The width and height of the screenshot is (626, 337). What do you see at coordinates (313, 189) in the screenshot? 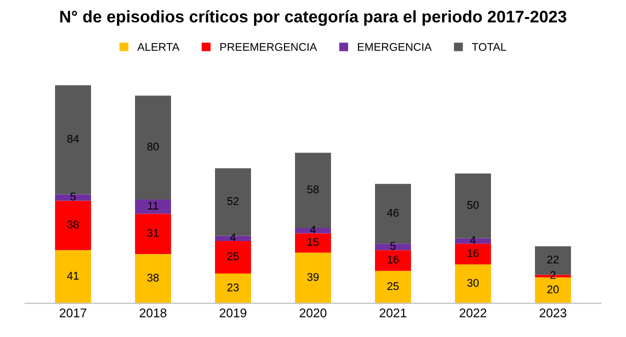
I see `data-label: 58` at bounding box center [313, 189].